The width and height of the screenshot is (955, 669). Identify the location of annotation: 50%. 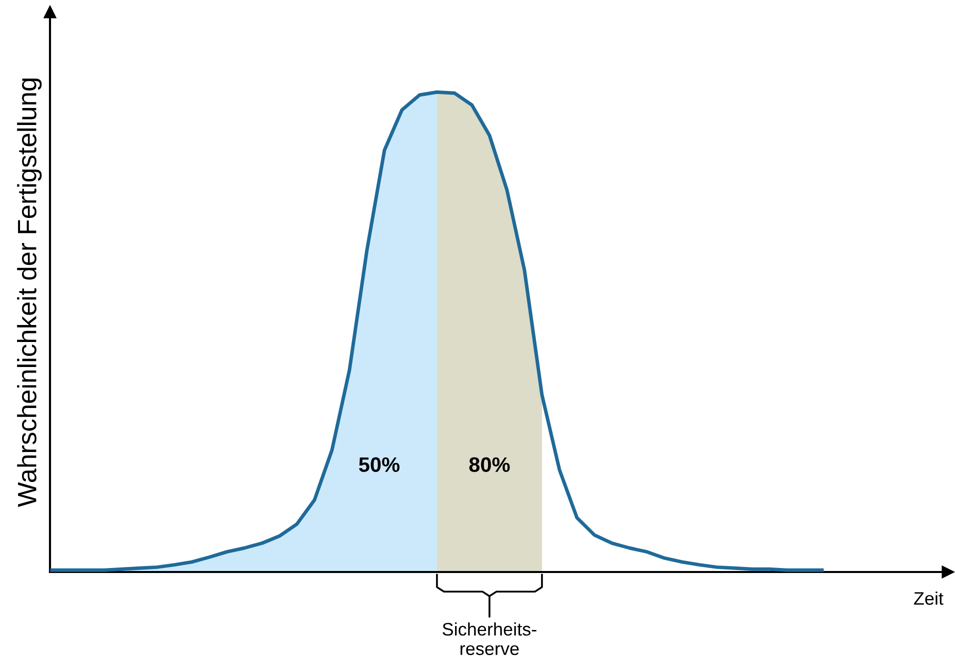
(379, 464).